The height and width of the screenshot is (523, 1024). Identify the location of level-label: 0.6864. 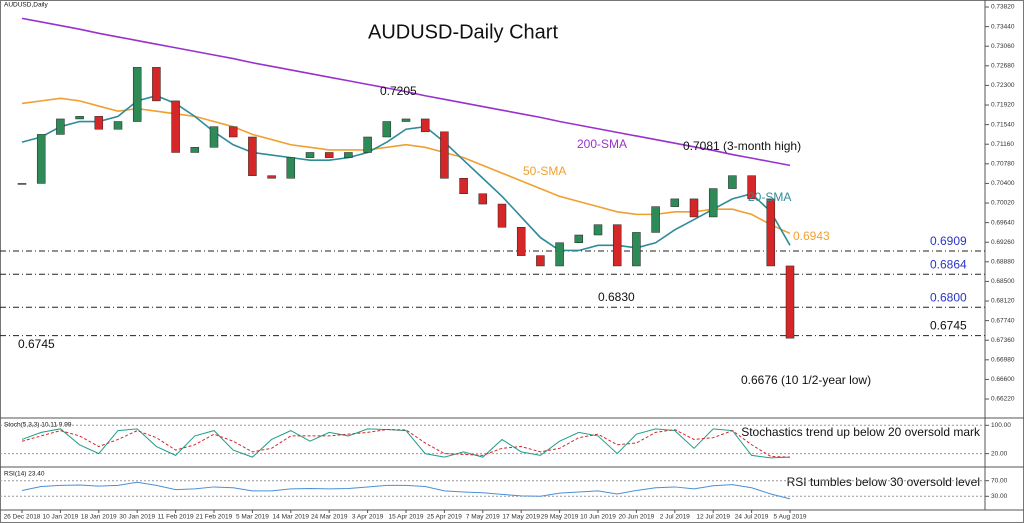
(948, 264).